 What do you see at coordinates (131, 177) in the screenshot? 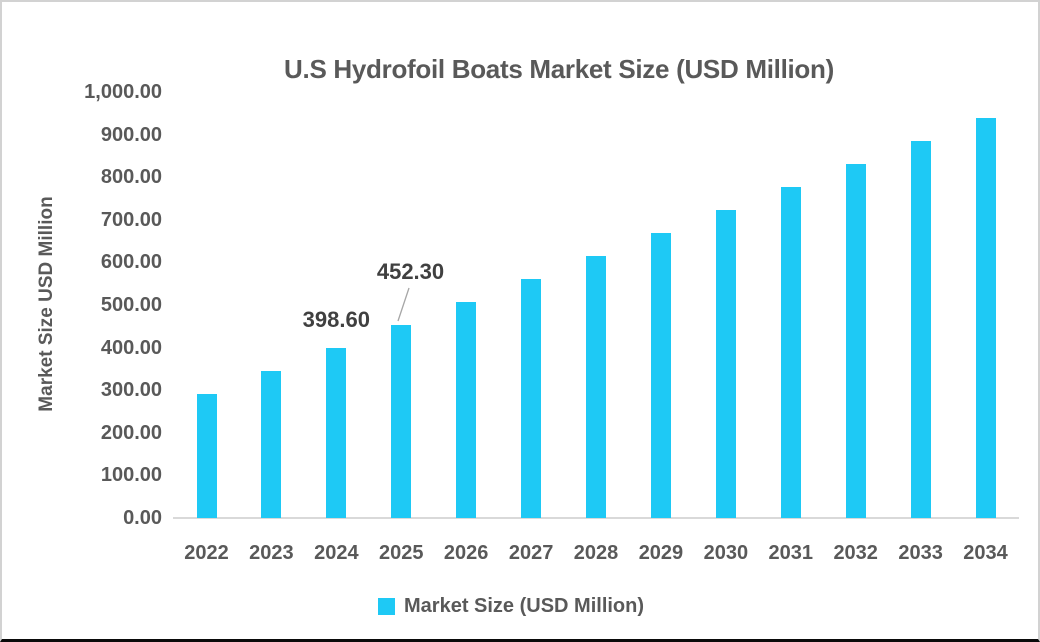
I see `y-tick-label: 800.00` at bounding box center [131, 177].